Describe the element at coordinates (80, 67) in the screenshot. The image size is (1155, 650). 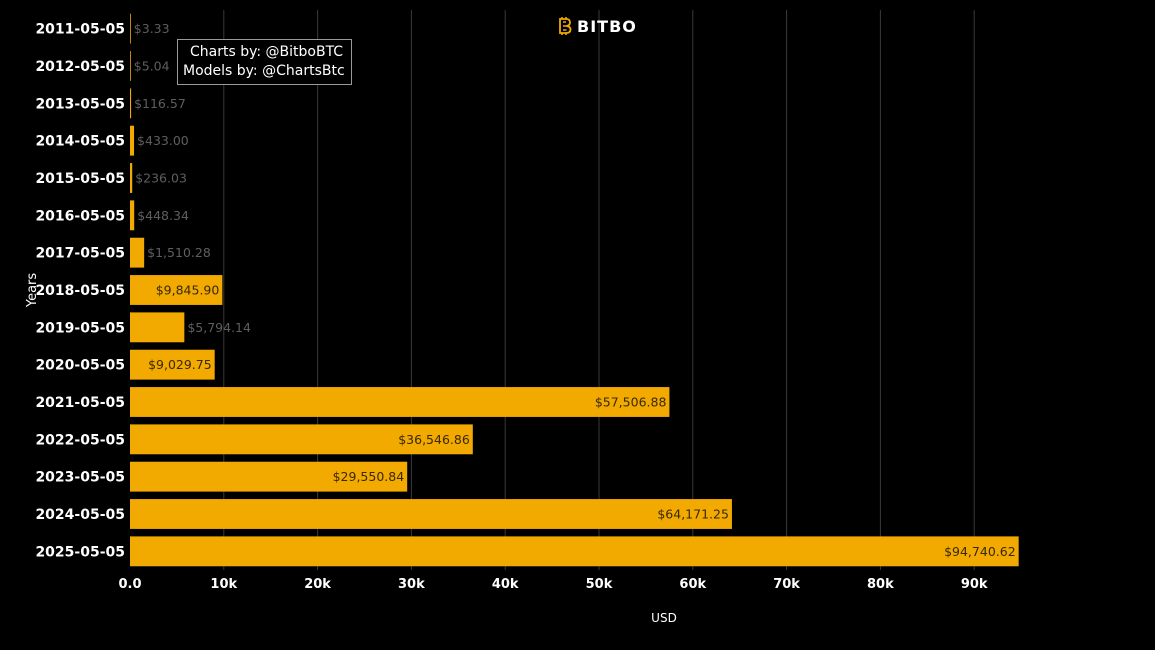
I see `y-tick-label: 2012-05-05` at that location.